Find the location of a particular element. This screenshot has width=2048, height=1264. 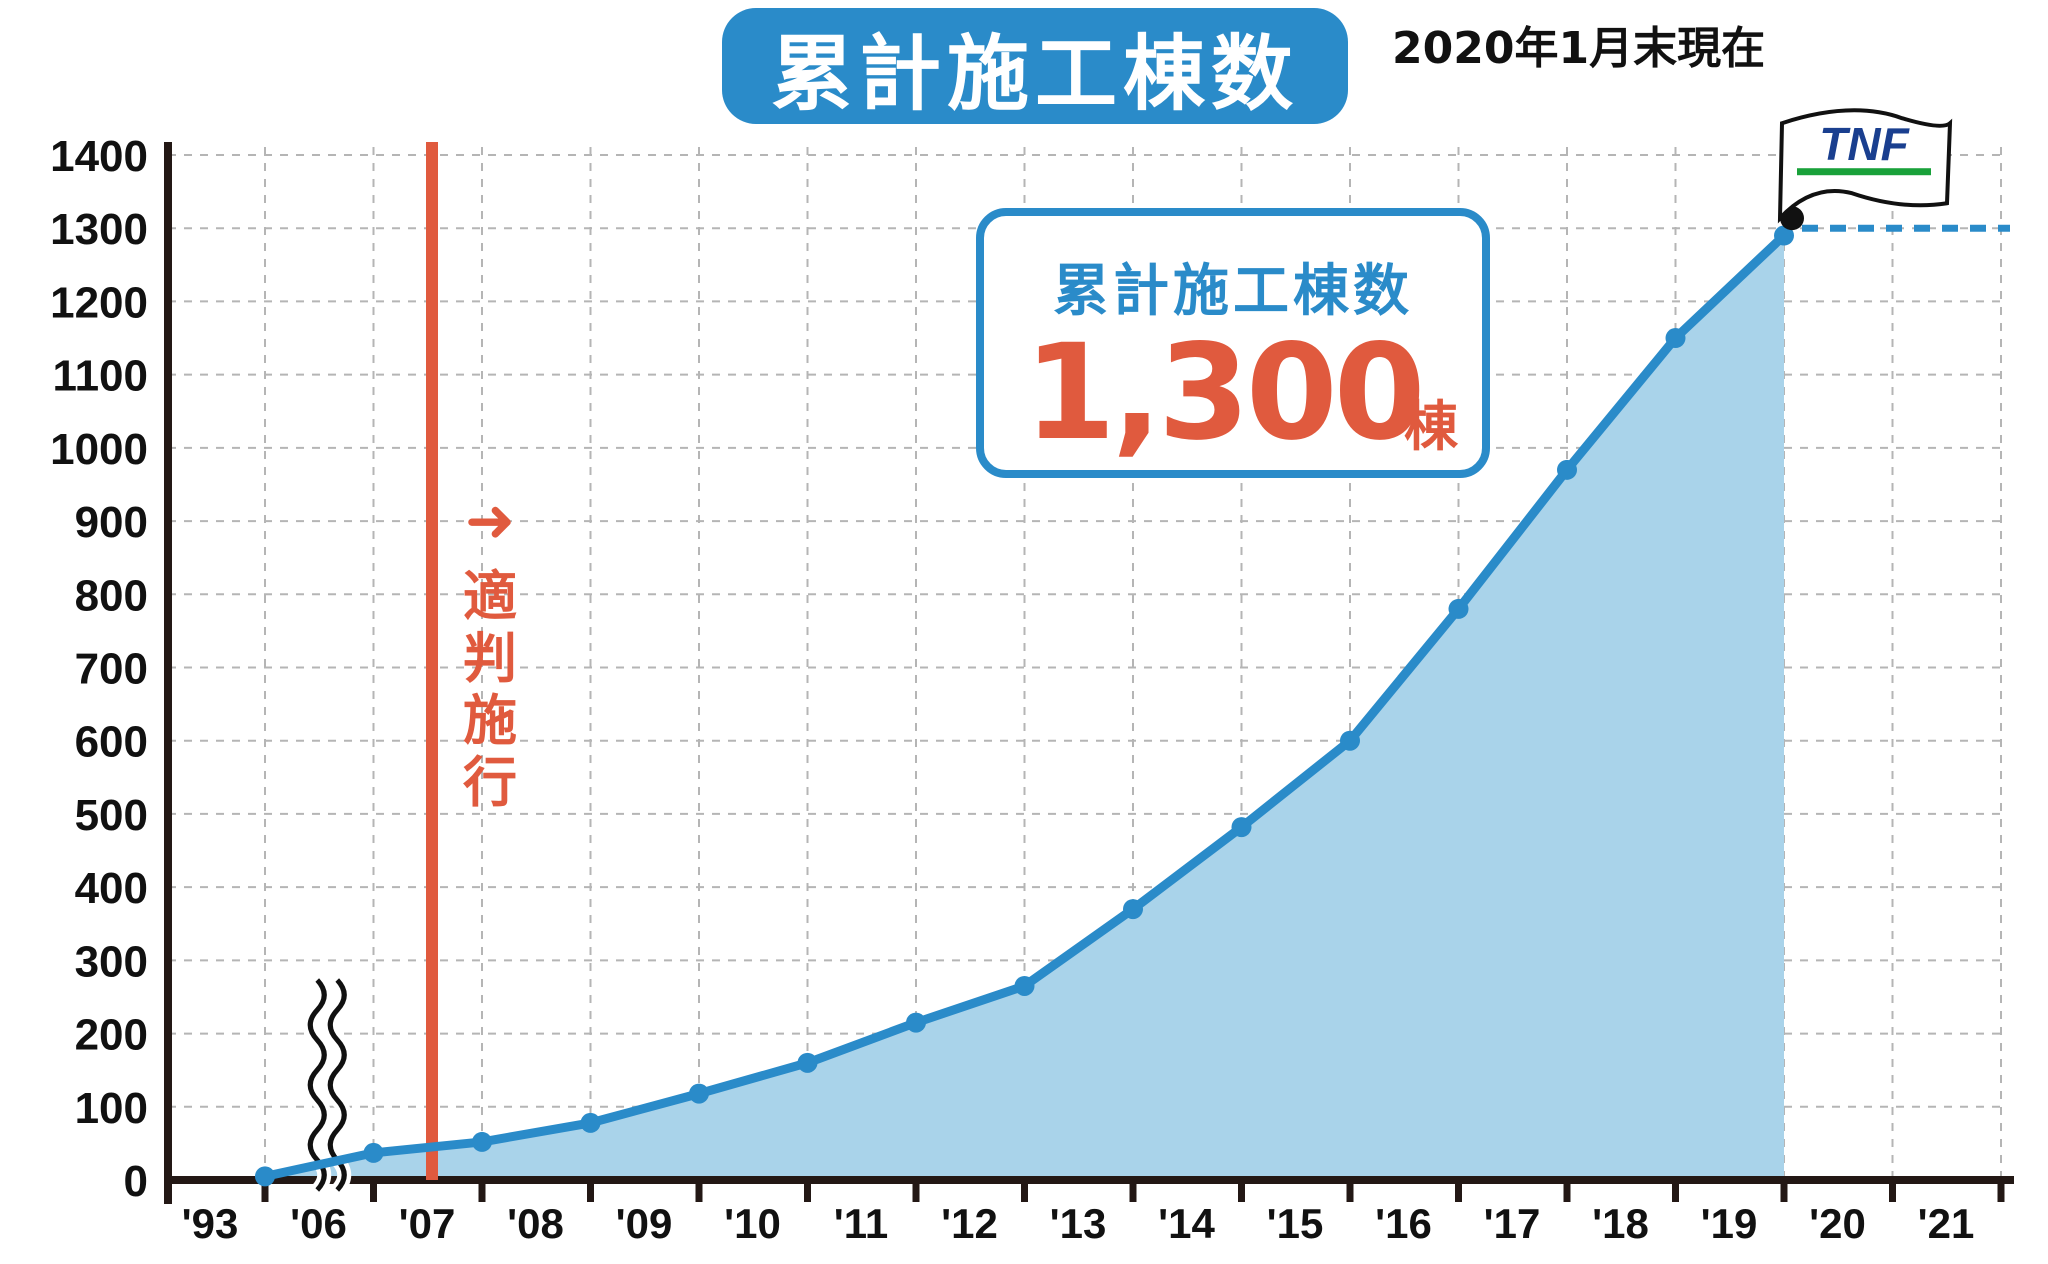

y-tick-label: 400 is located at coordinates (111, 888).